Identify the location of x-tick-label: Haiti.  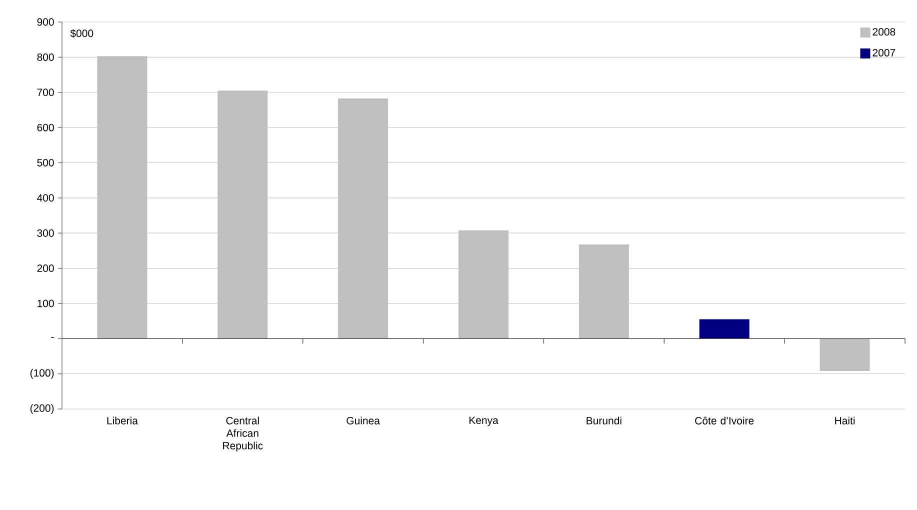
(845, 420).